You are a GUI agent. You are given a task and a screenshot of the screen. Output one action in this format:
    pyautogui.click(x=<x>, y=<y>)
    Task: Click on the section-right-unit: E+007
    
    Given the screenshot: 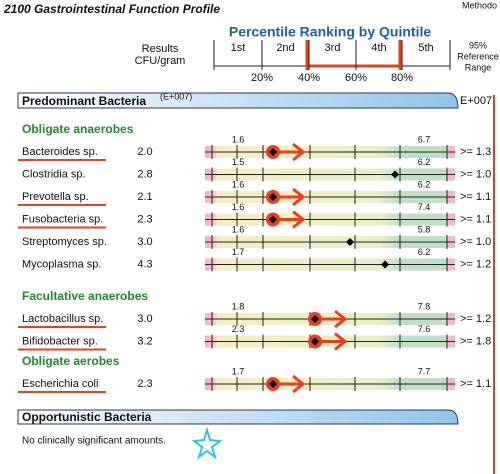 What is the action you would take?
    pyautogui.click(x=476, y=101)
    